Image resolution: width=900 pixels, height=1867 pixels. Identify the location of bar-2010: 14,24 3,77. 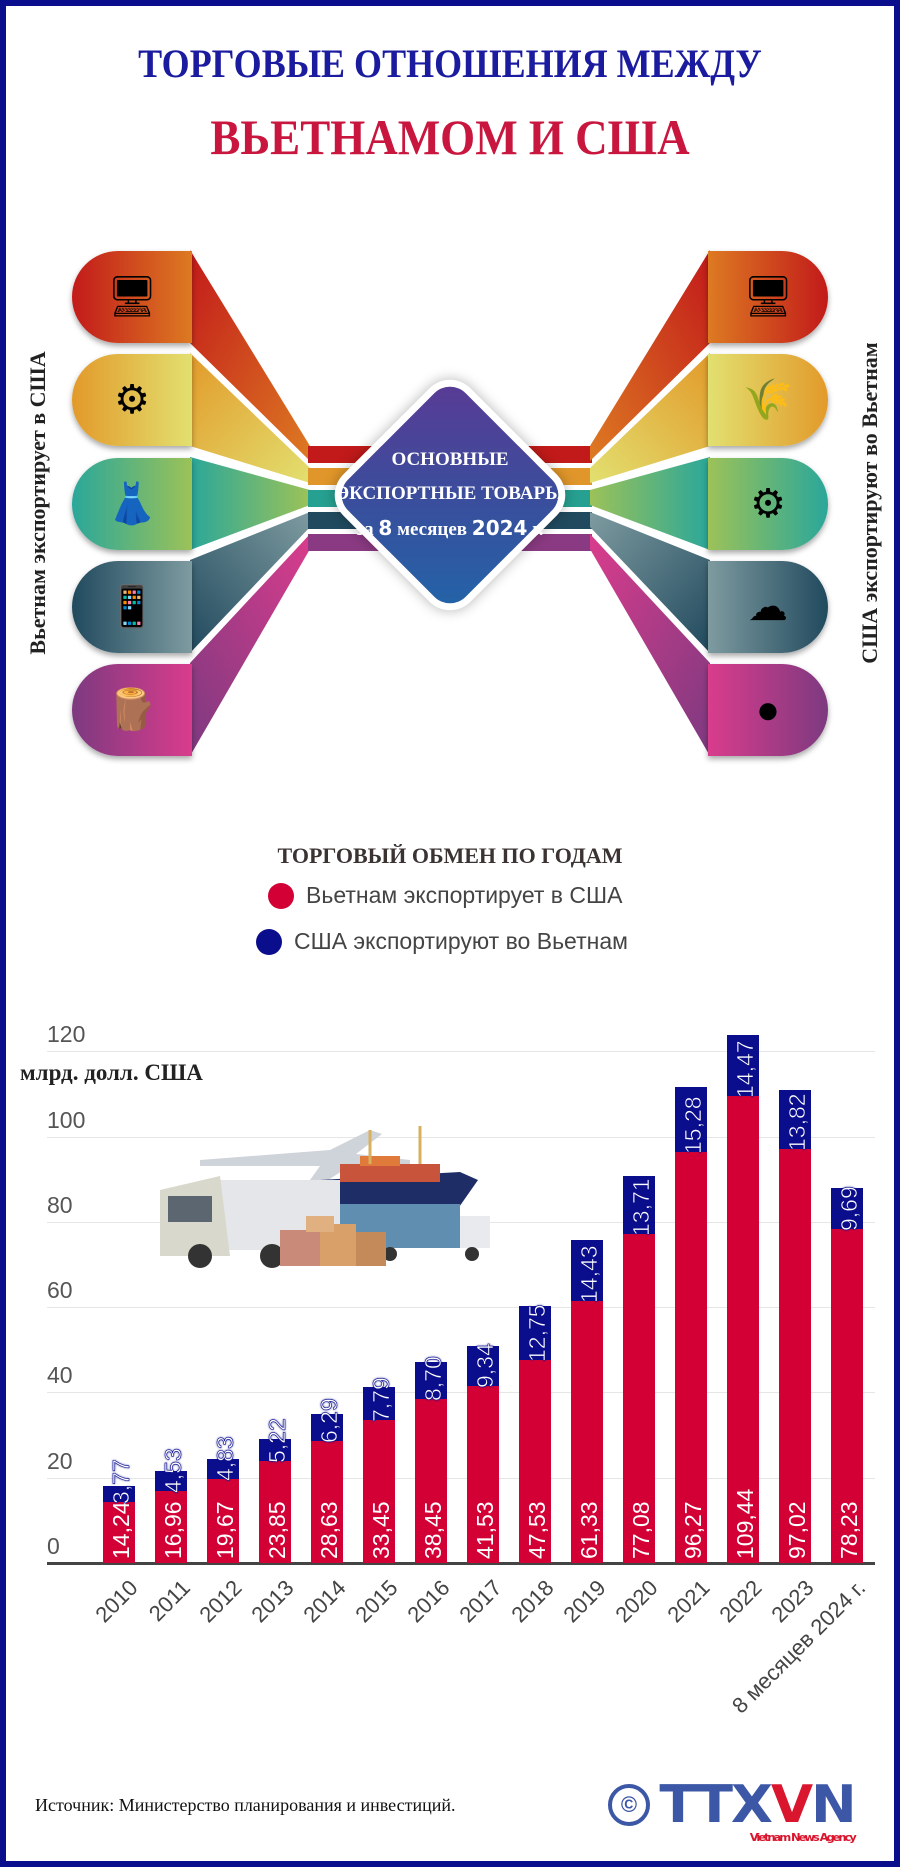
(119, 1511).